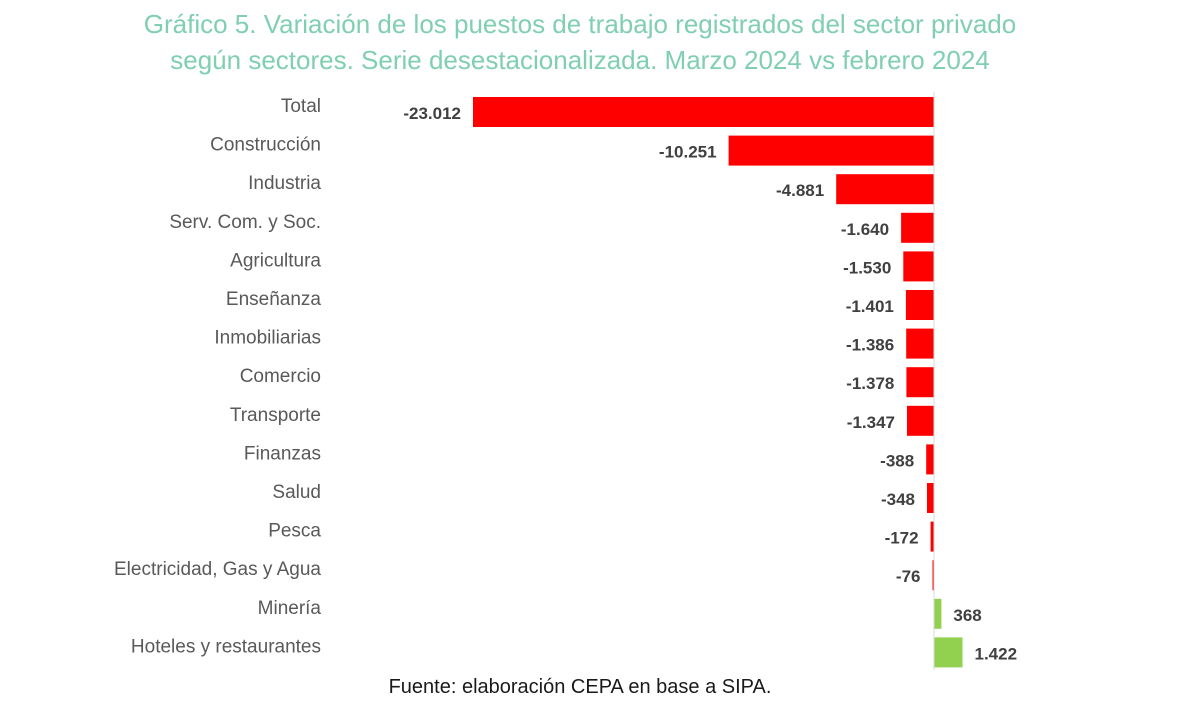 Image resolution: width=1200 pixels, height=716 pixels. Describe the element at coordinates (267, 338) in the screenshot. I see `category-label: Inmobiliarias` at that location.